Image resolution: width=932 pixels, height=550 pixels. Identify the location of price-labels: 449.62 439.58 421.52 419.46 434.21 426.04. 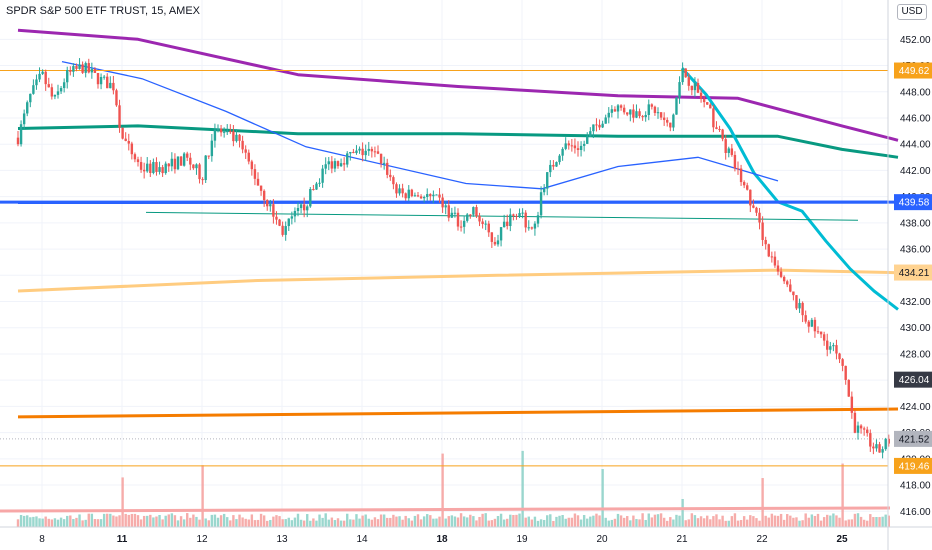
(913, 268).